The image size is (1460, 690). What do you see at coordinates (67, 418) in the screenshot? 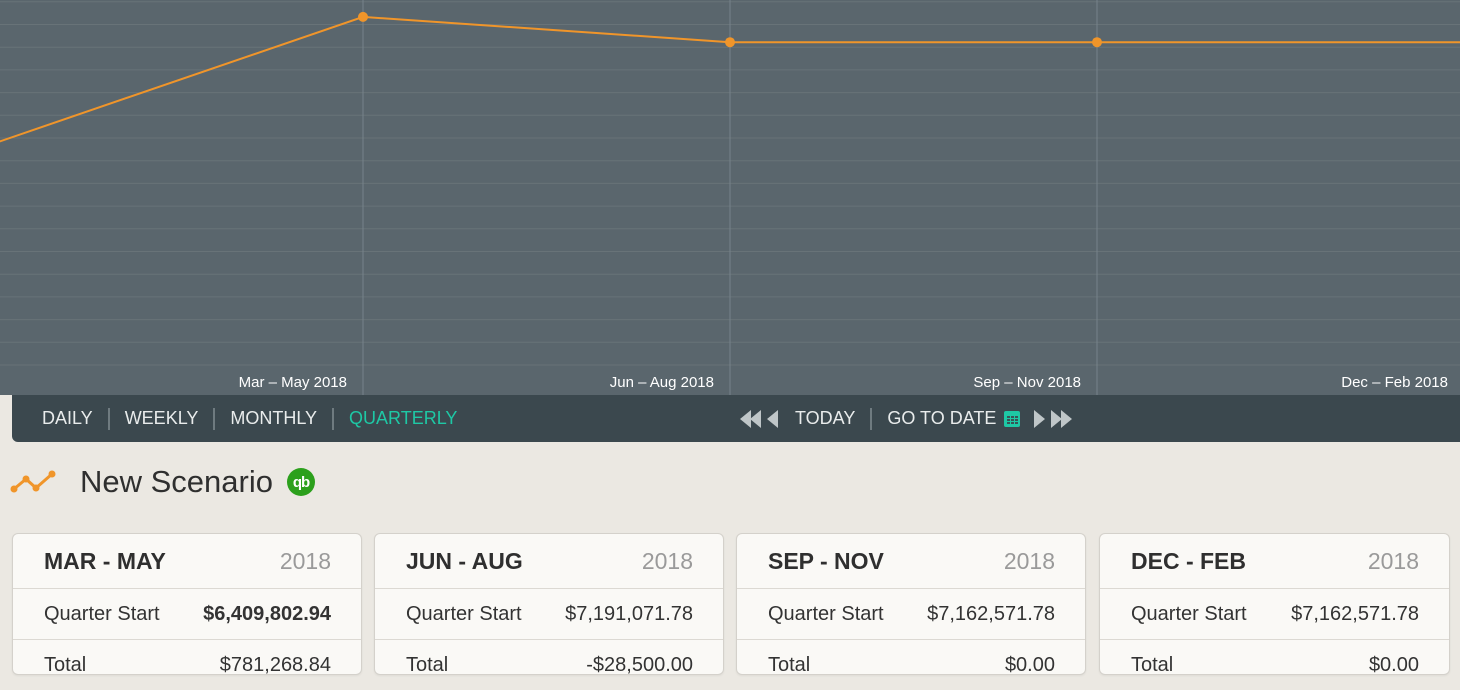
I see `range-tab-daily: DAILY` at bounding box center [67, 418].